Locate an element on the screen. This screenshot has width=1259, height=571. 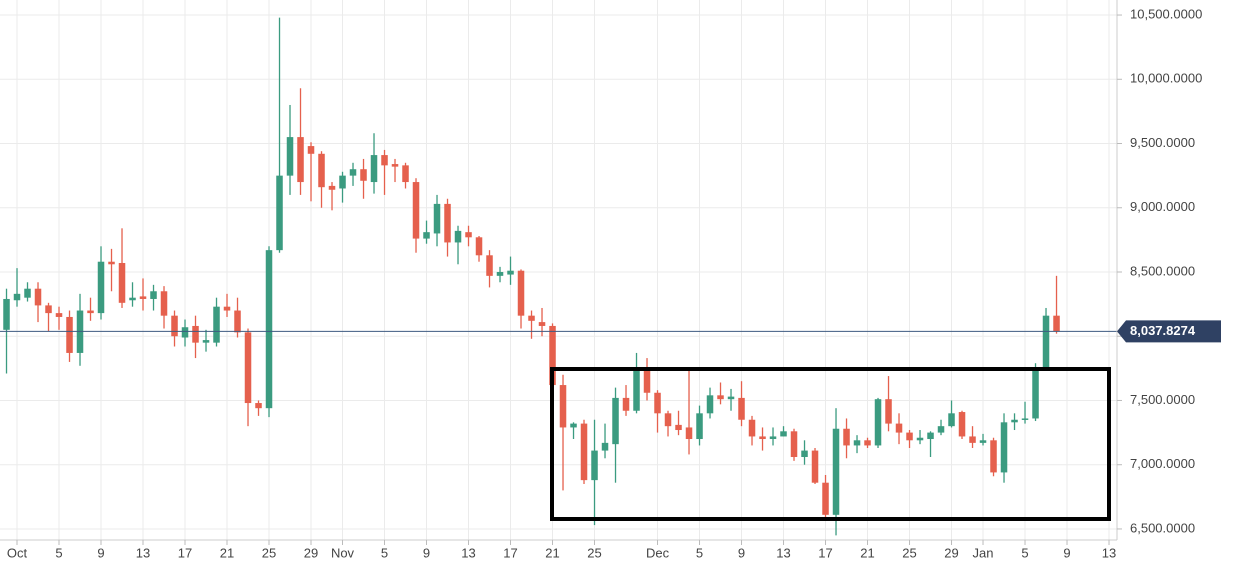
y-tick-label: 10,500.0000 is located at coordinates (1166, 13).